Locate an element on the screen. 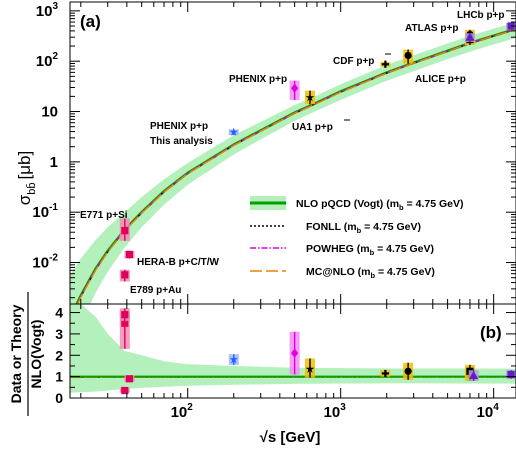 This screenshot has height=451, width=516. svg-text: POWHEG (mb = 4.75 GeV) is located at coordinates (370, 250).